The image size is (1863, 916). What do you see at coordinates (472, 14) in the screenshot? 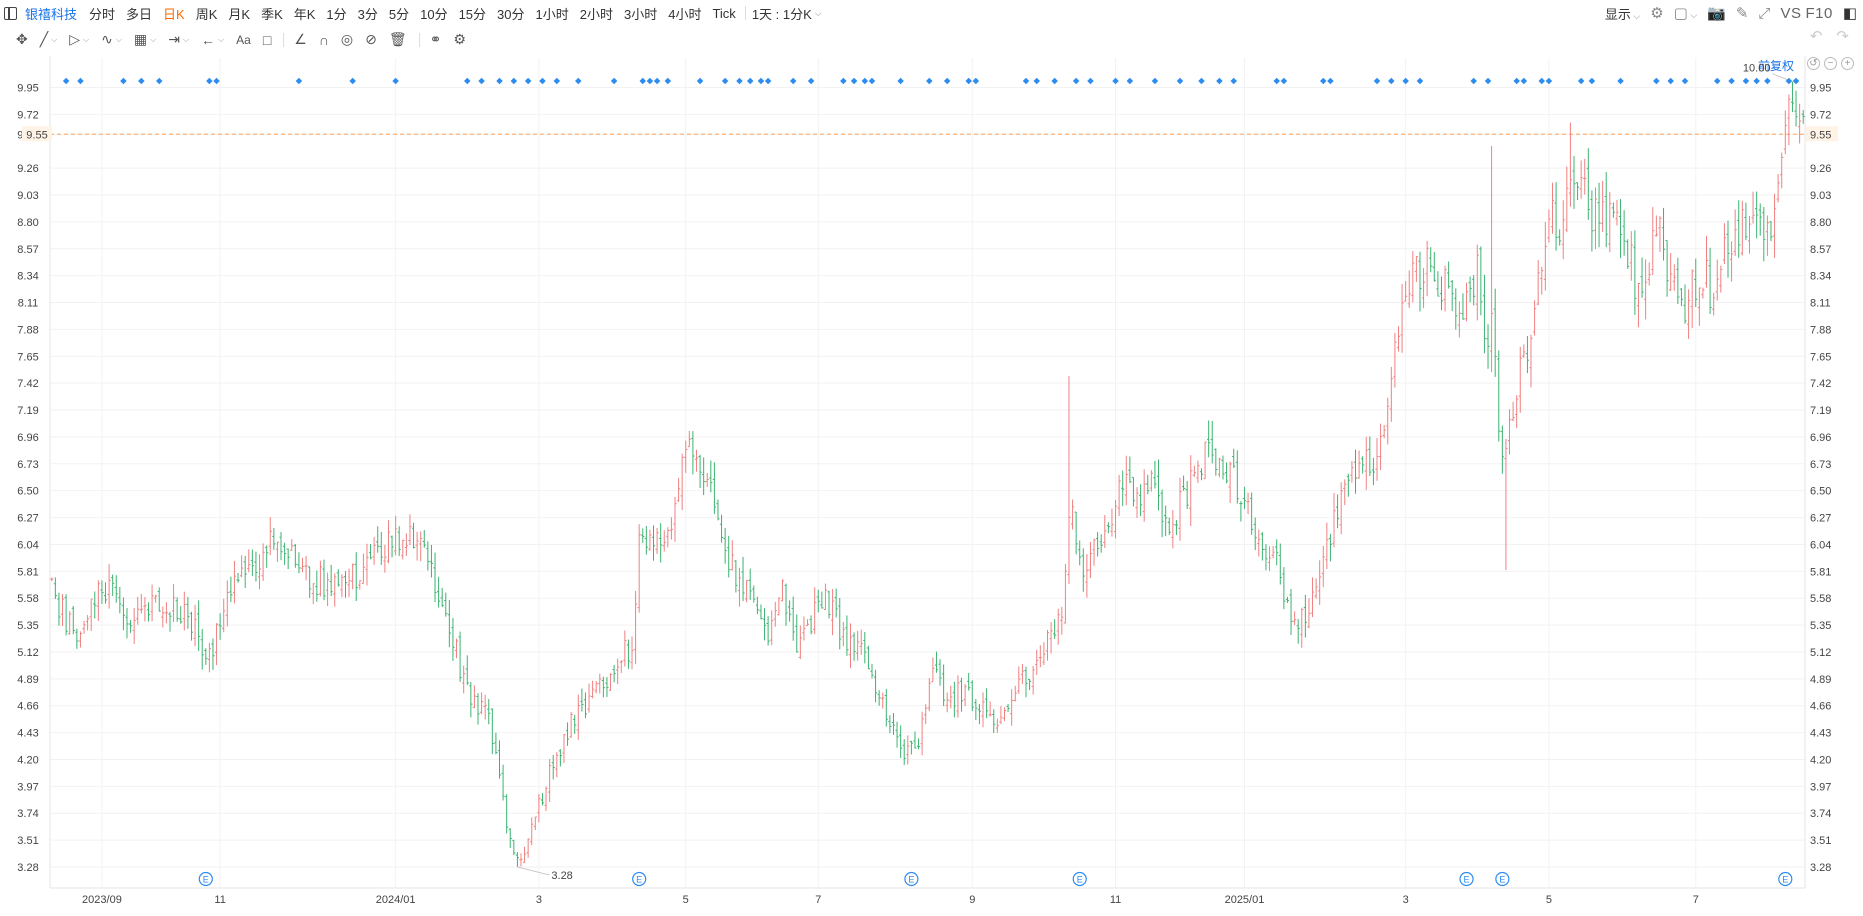
I see `tab-period-11: 15分` at bounding box center [472, 14].